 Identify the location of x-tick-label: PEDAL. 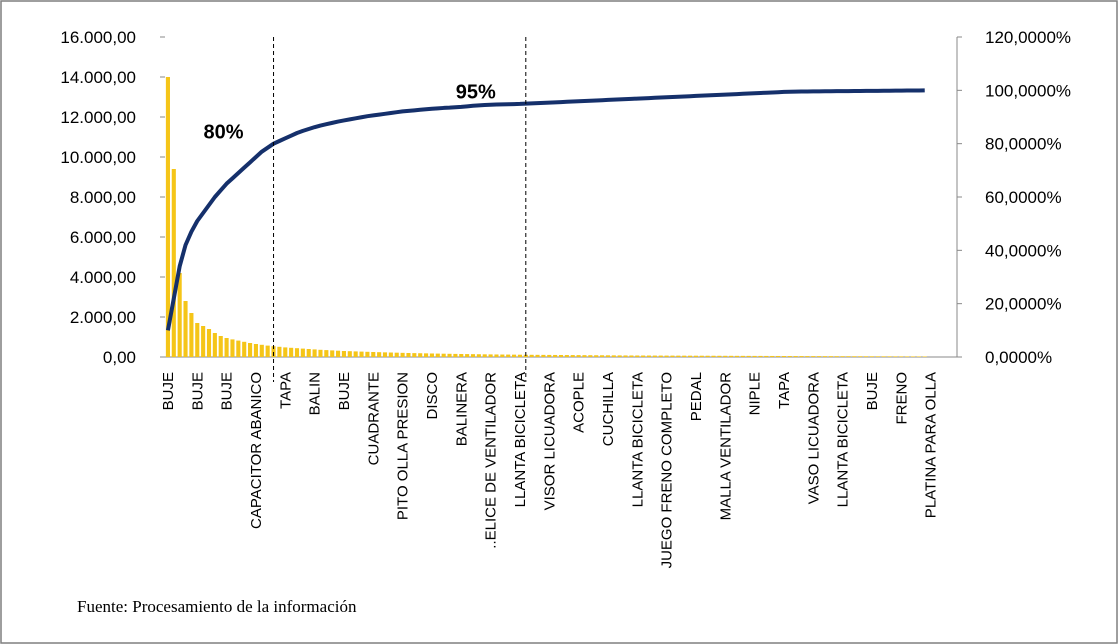
(696, 396).